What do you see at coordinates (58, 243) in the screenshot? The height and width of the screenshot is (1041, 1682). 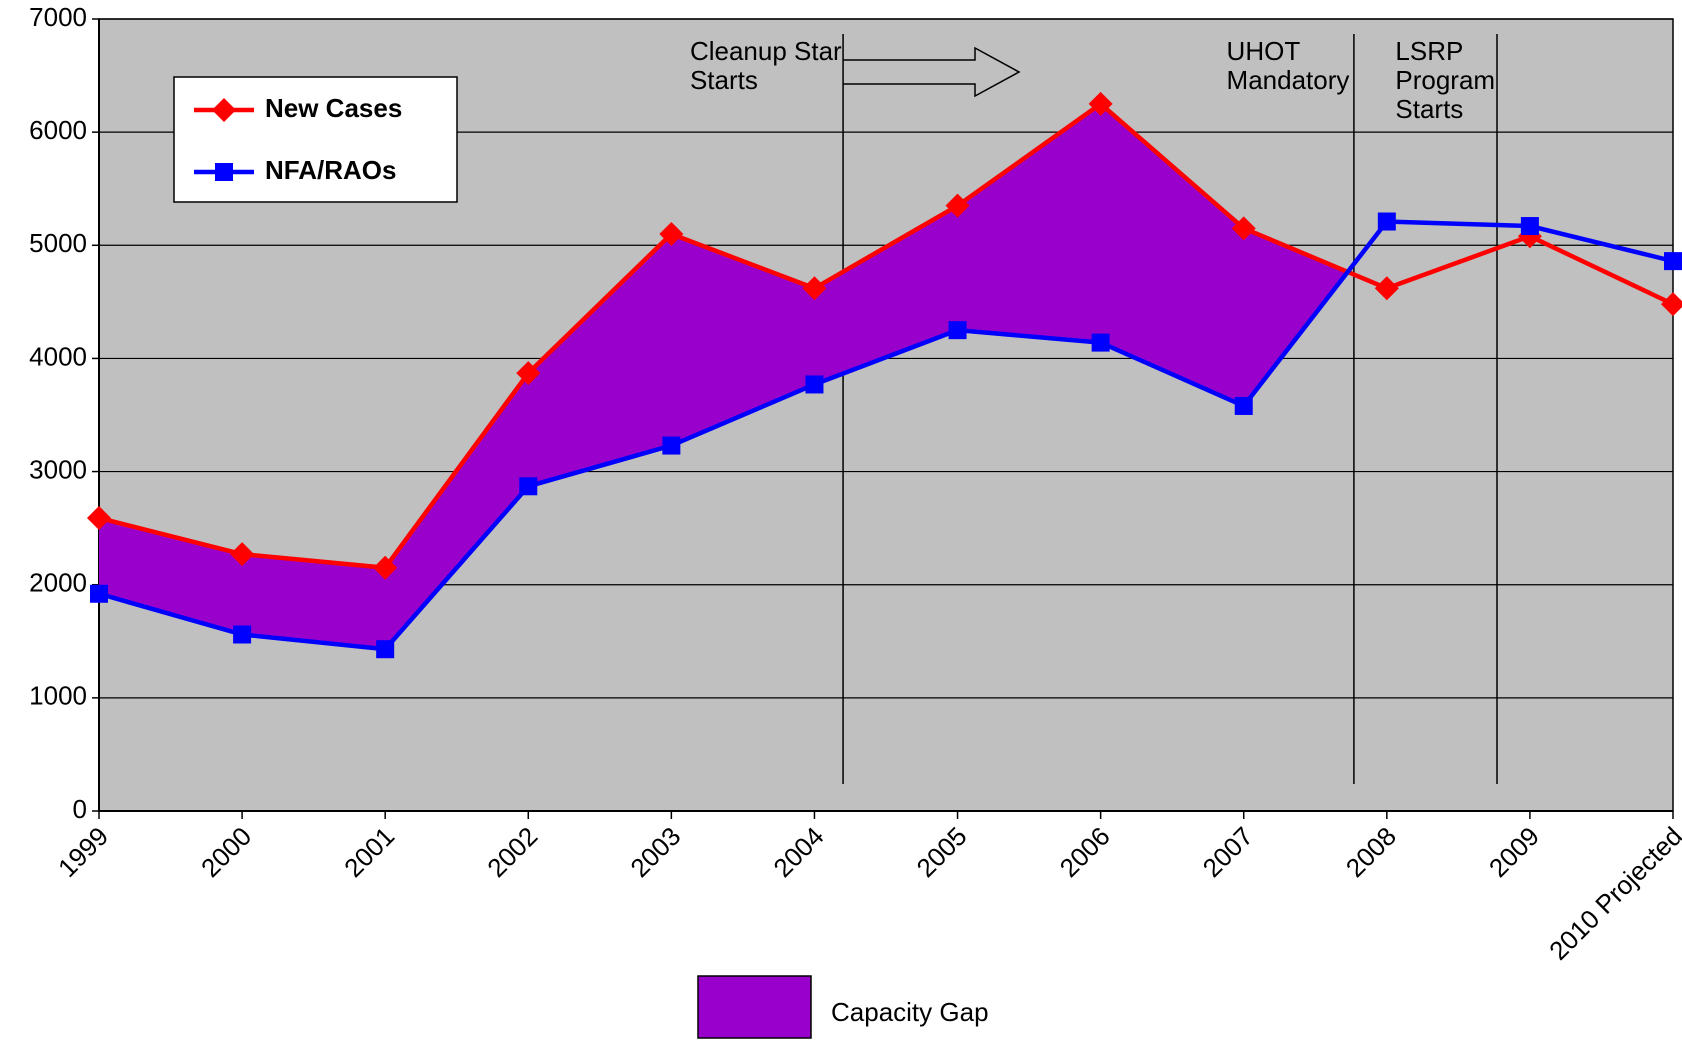 I see `y-tick-label: 5000` at bounding box center [58, 243].